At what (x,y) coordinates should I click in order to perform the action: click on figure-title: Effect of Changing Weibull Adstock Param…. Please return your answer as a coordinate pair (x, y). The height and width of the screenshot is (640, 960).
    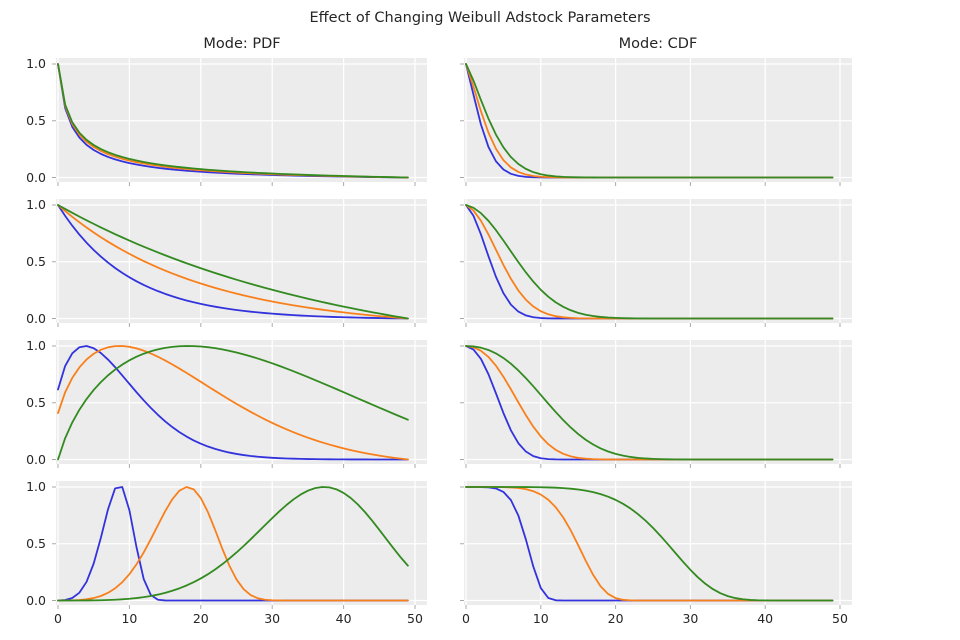
    Looking at the image, I should click on (480, 18).